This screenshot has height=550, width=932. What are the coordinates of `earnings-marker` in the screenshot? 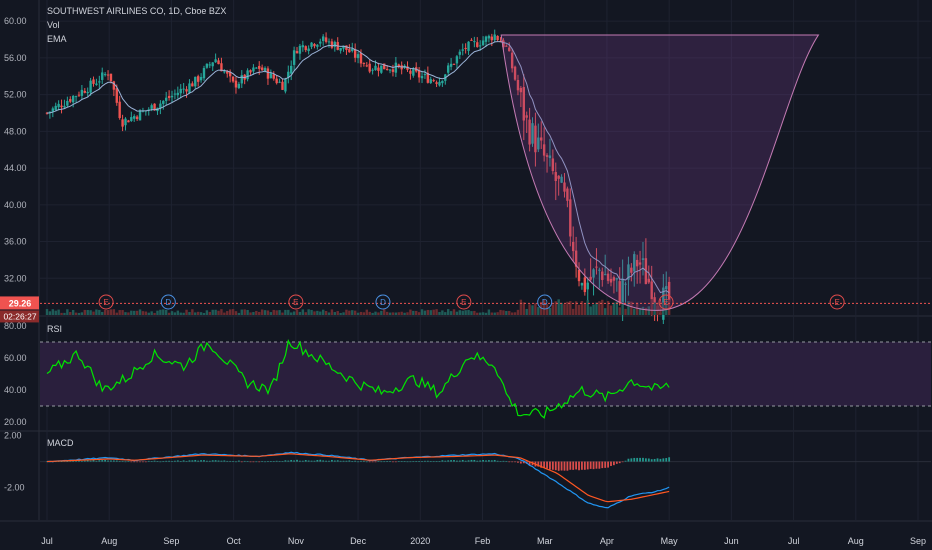 It's located at (837, 302).